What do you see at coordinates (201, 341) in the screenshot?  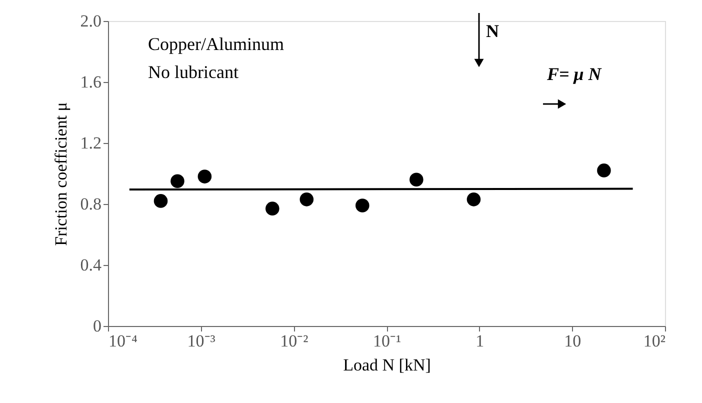 I see `x-tick-label: 10⁻³` at bounding box center [201, 341].